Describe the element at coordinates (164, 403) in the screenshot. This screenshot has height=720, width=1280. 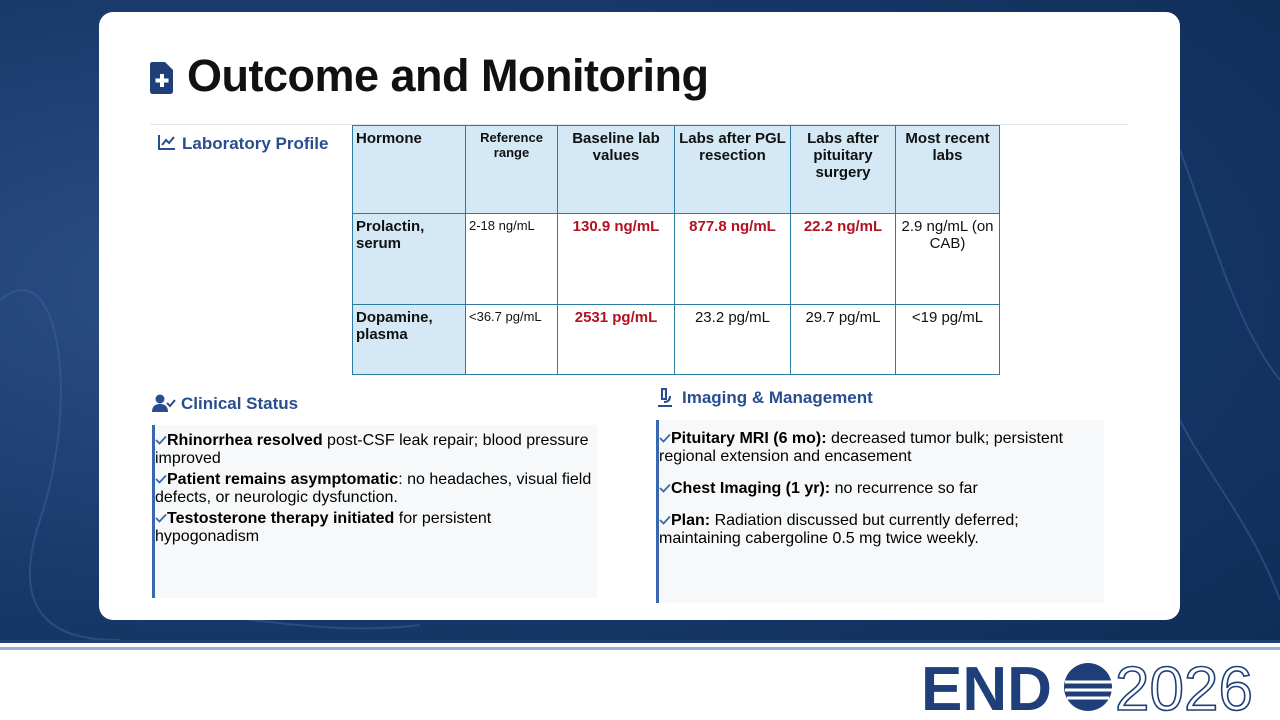
I see `user-check-icon` at that location.